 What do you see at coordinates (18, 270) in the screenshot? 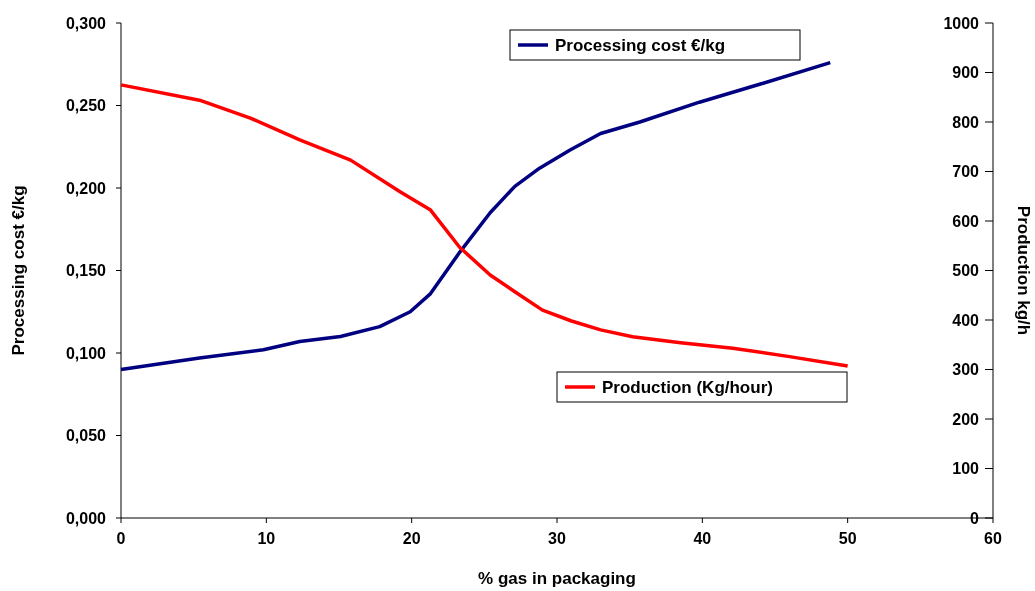
I see `y-axis-title: Processing cost €/kg` at bounding box center [18, 270].